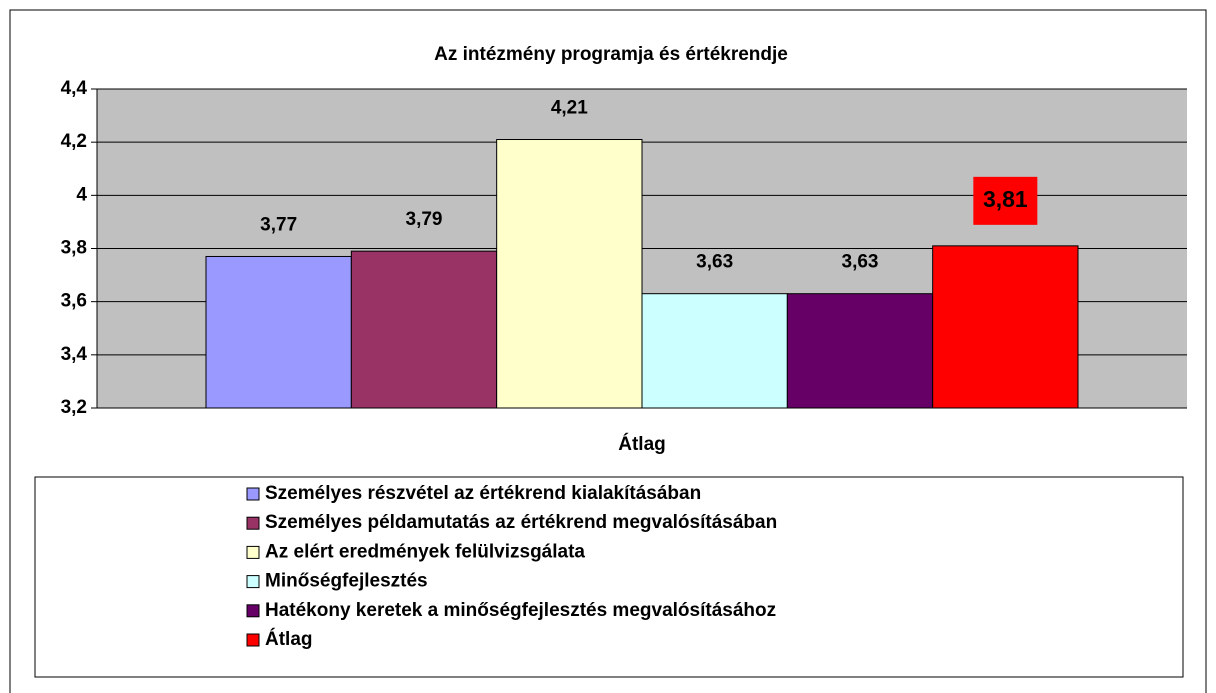 This screenshot has width=1216, height=693. I want to click on y-tick-label: 4, so click(81, 194).